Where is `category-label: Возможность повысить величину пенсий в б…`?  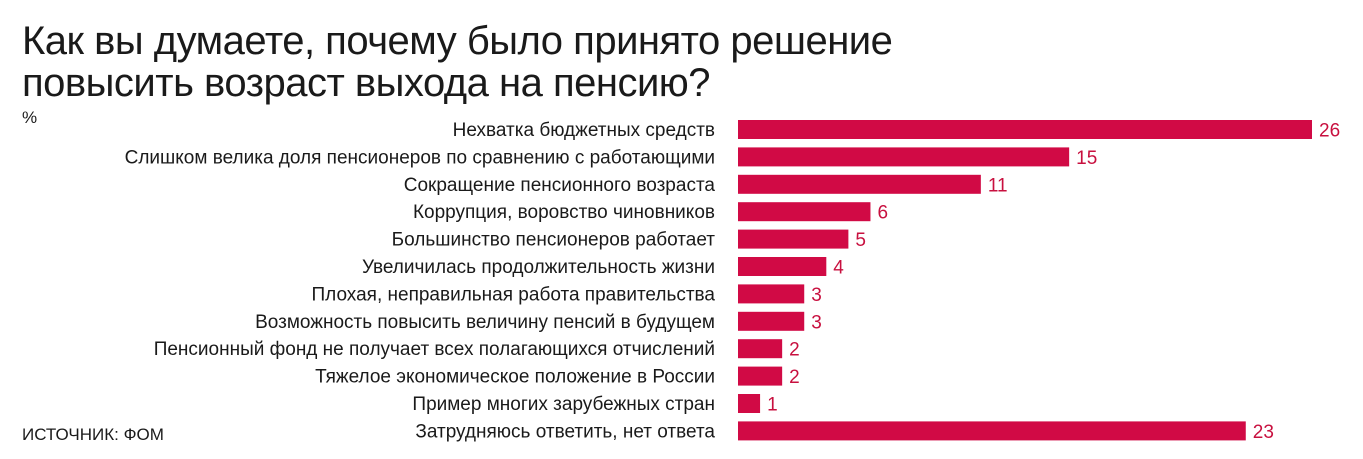 category-label: Возможность повысить величину пенсий в б… is located at coordinates (485, 322).